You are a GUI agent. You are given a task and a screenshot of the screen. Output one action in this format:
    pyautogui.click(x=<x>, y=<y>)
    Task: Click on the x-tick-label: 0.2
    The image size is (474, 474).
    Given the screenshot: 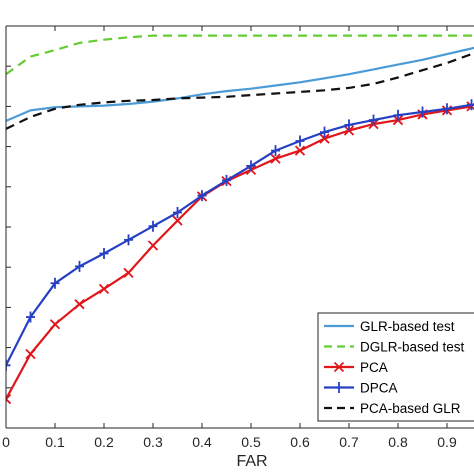 What is the action you would take?
    pyautogui.click(x=104, y=442)
    